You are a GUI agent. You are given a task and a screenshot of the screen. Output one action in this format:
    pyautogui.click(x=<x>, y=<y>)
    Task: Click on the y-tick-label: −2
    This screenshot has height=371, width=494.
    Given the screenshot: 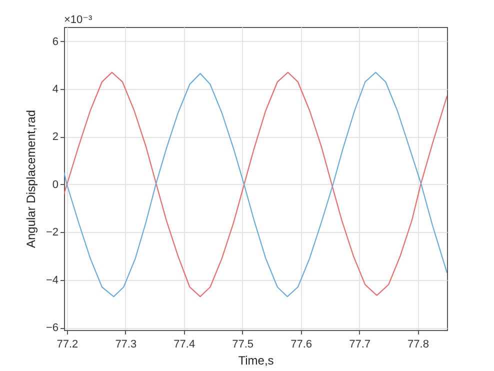 What is the action you would take?
    pyautogui.click(x=52, y=232)
    